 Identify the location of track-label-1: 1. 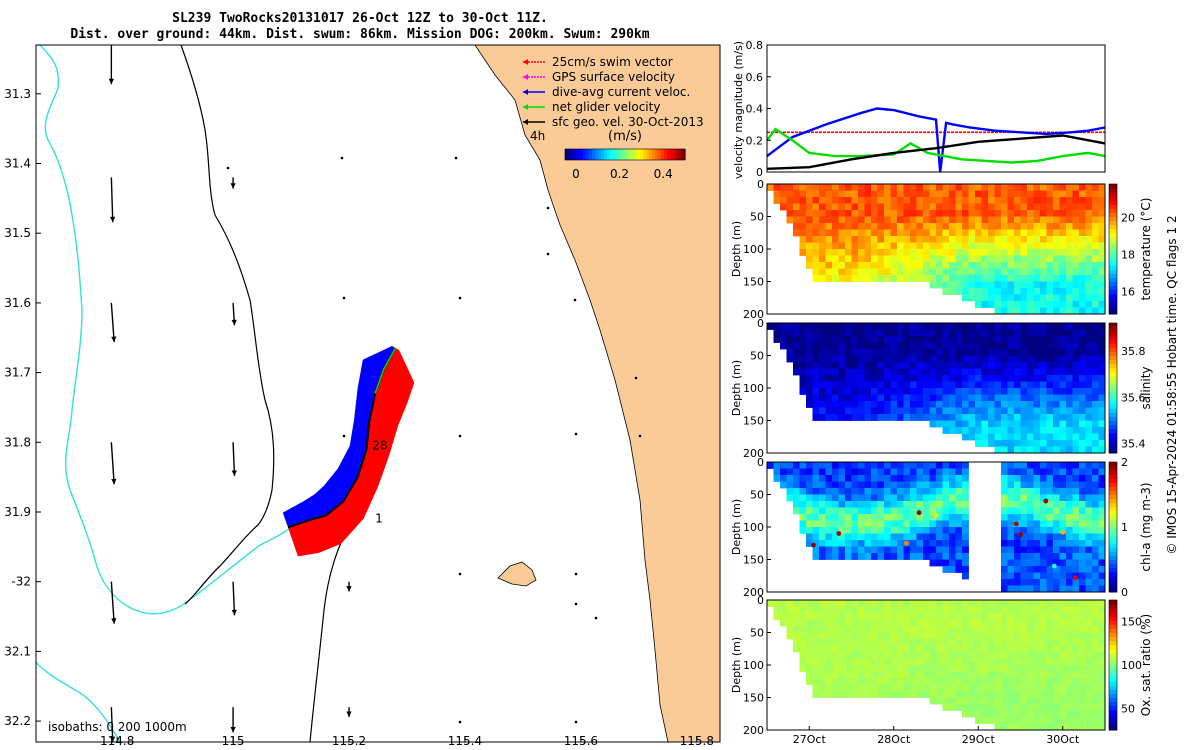
(379, 518).